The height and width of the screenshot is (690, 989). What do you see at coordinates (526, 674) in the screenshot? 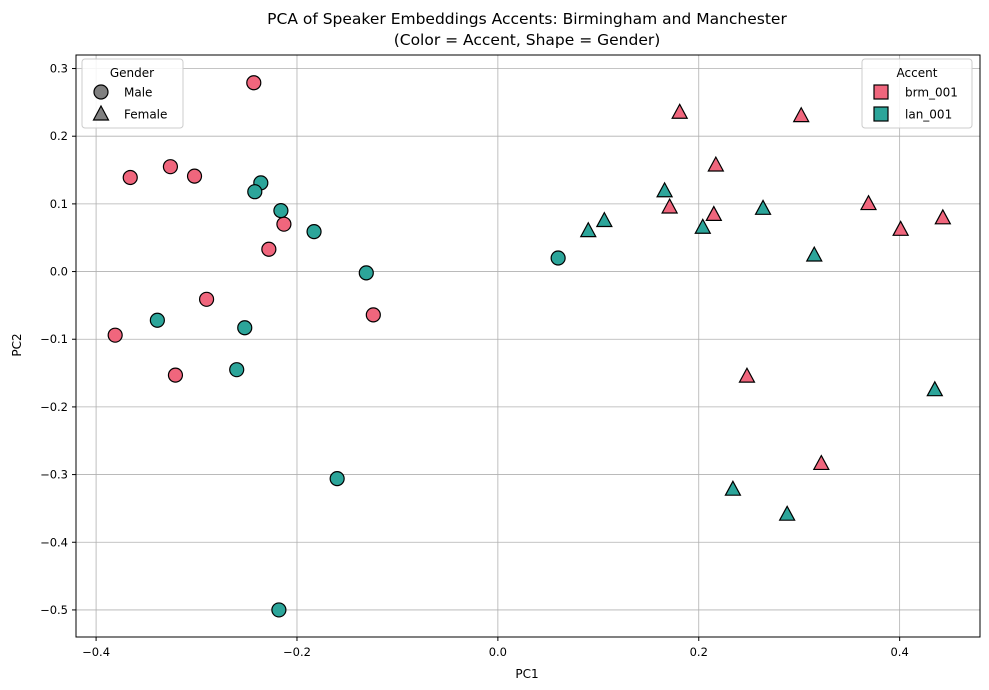
I see `x-axis-label: PC1` at bounding box center [526, 674].